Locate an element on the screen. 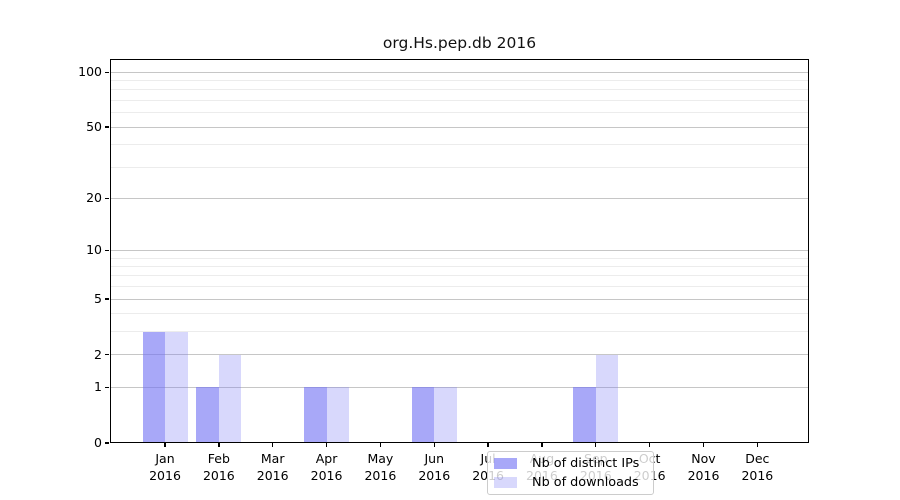  x-tick-label-apr: Apr 2016 is located at coordinates (327, 467).